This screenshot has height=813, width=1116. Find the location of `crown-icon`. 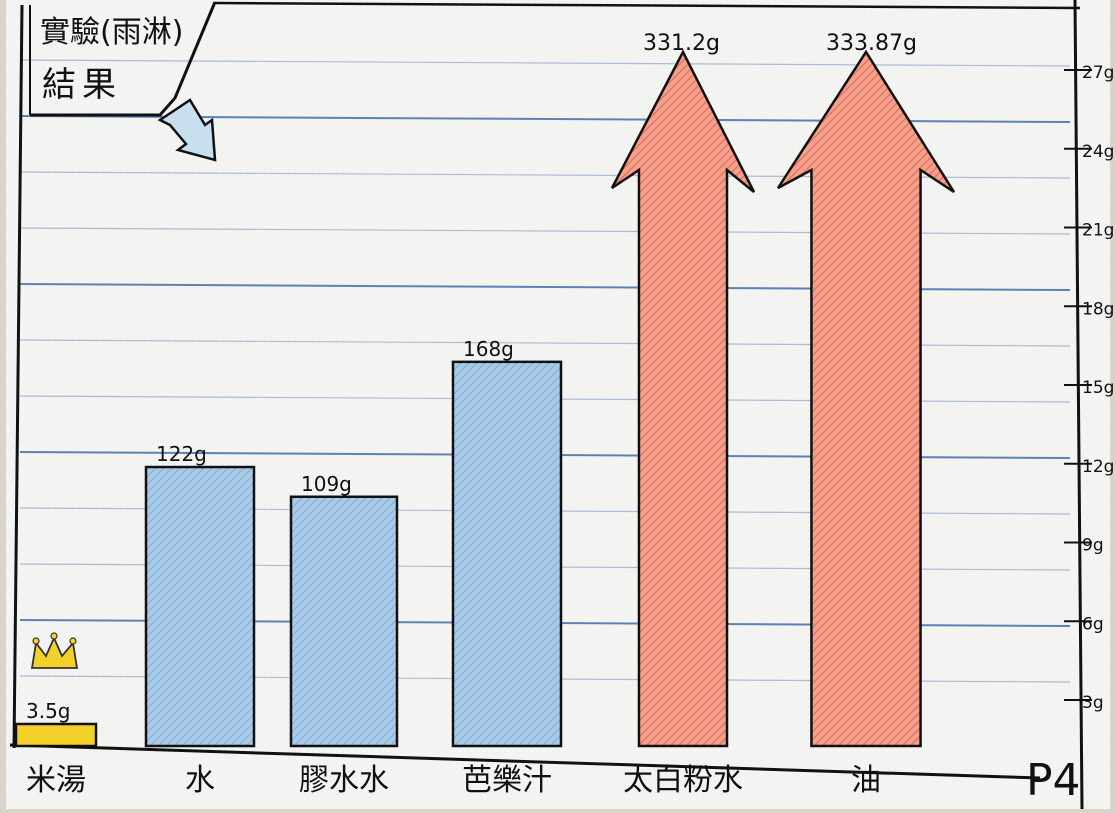

crown-icon is located at coordinates (54, 650).